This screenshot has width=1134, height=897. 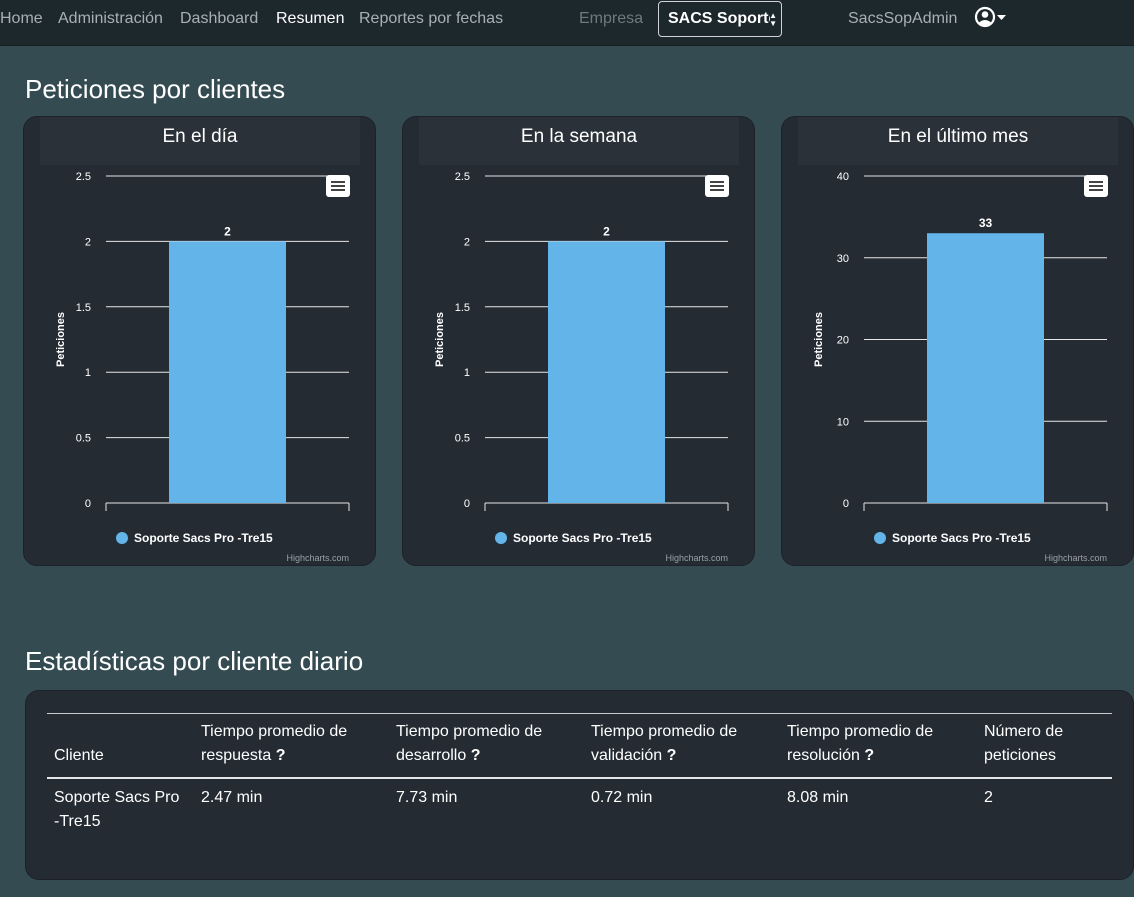 I want to click on th-cliente: Cliente, so click(x=79, y=756).